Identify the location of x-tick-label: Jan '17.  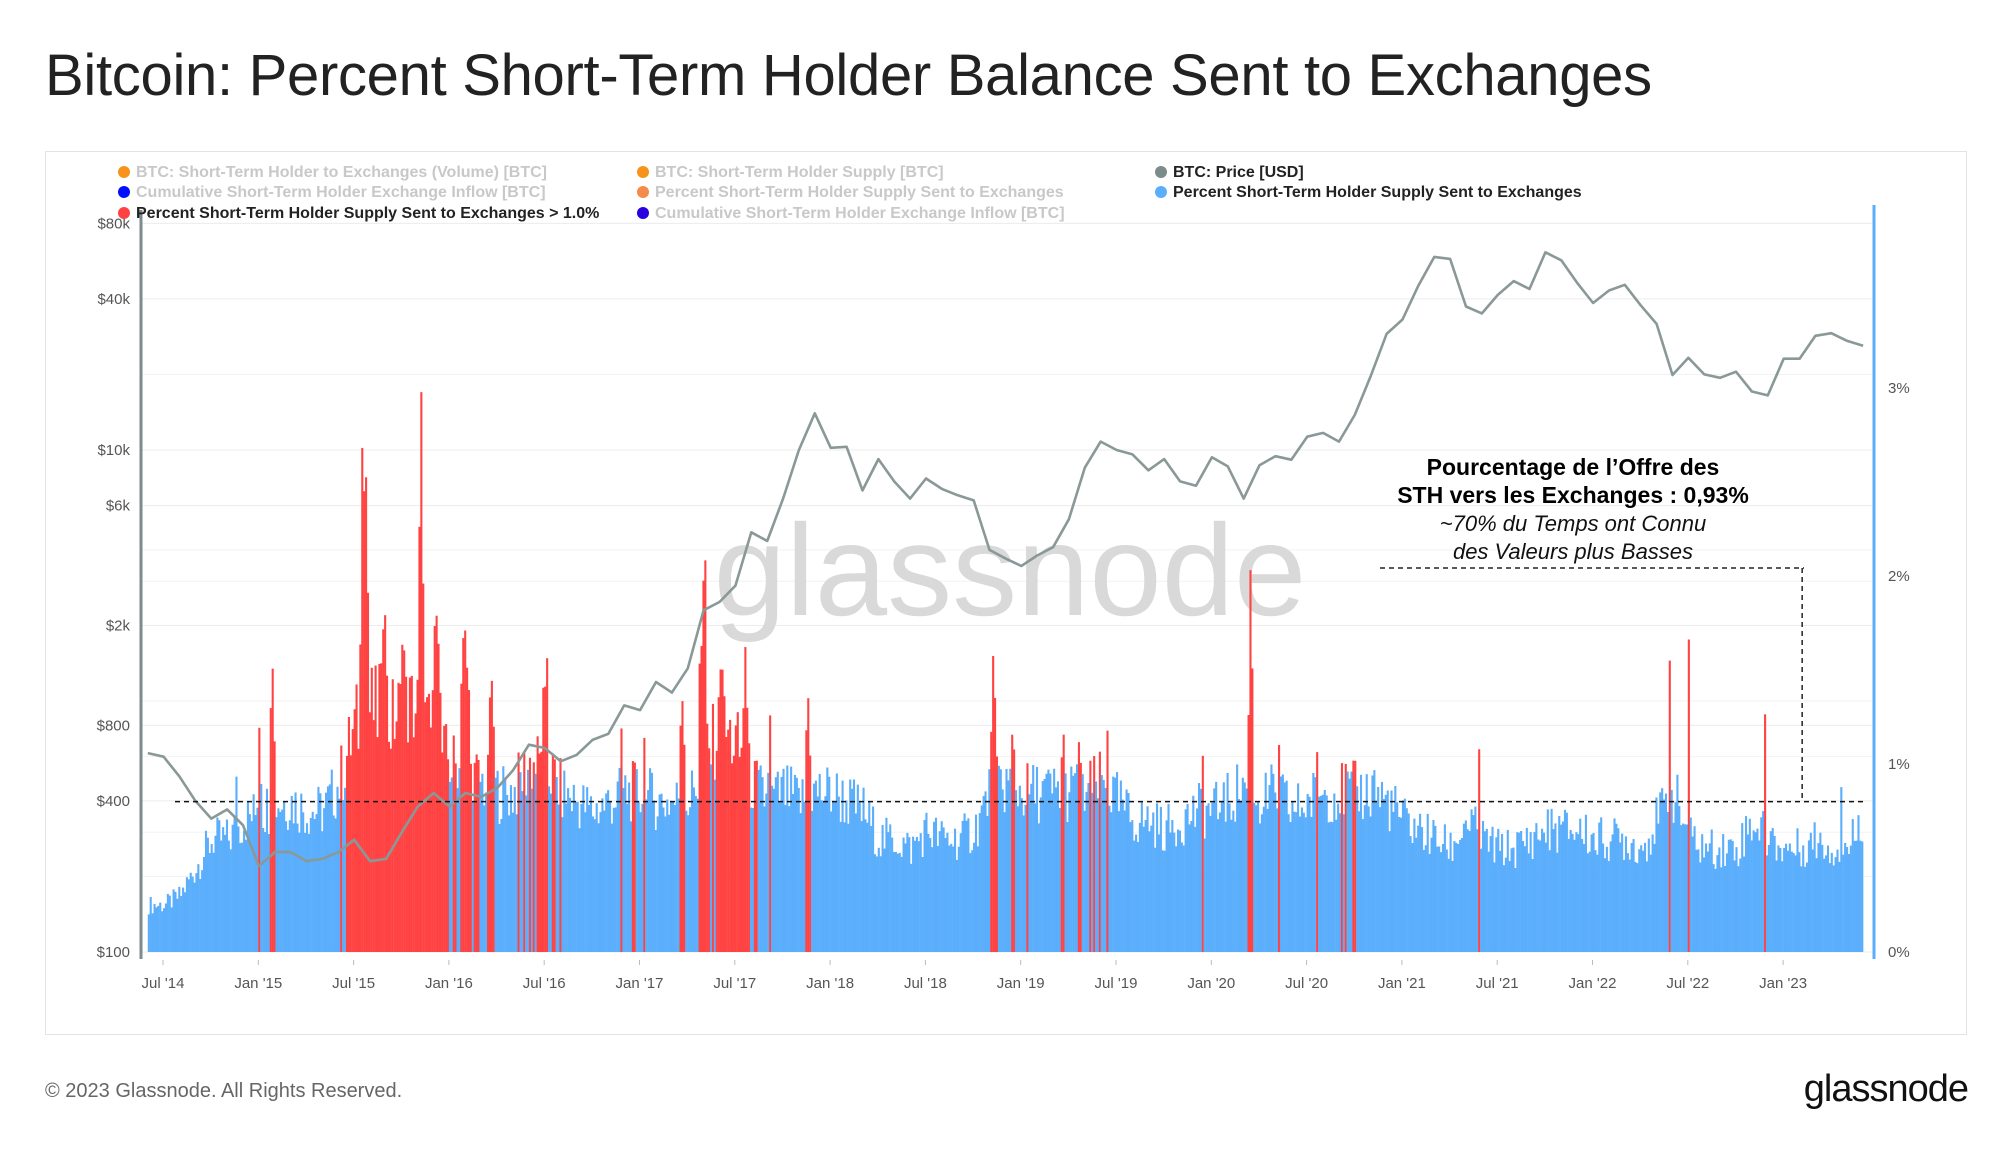
(640, 983).